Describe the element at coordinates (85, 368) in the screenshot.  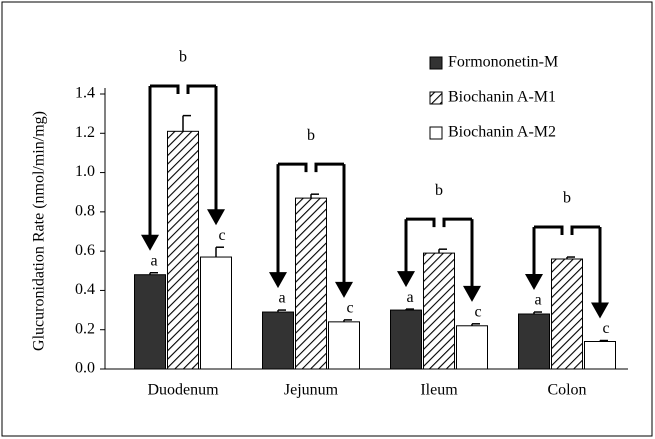
I see `y-tick-label: 0.0` at that location.